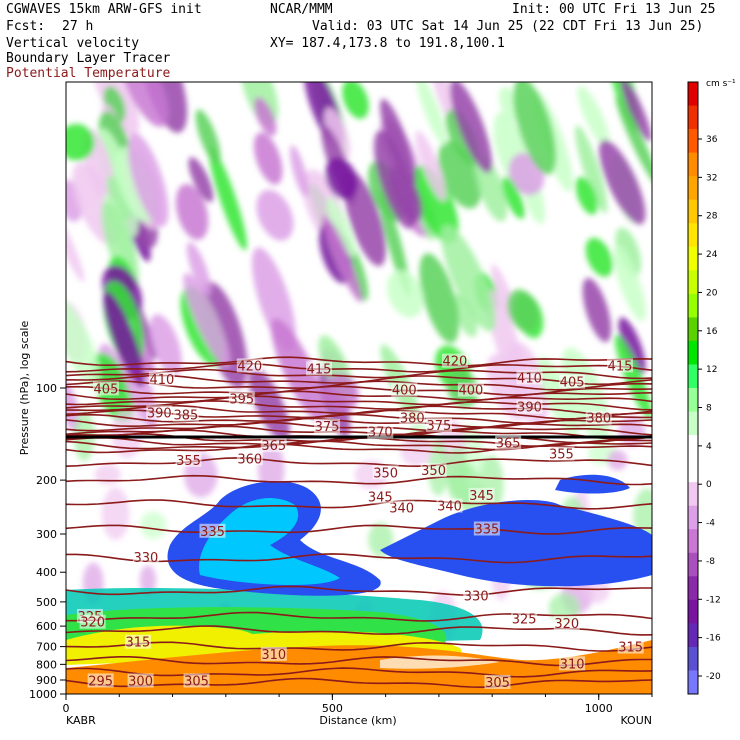  I want to click on theta-label: 340, so click(449, 507).